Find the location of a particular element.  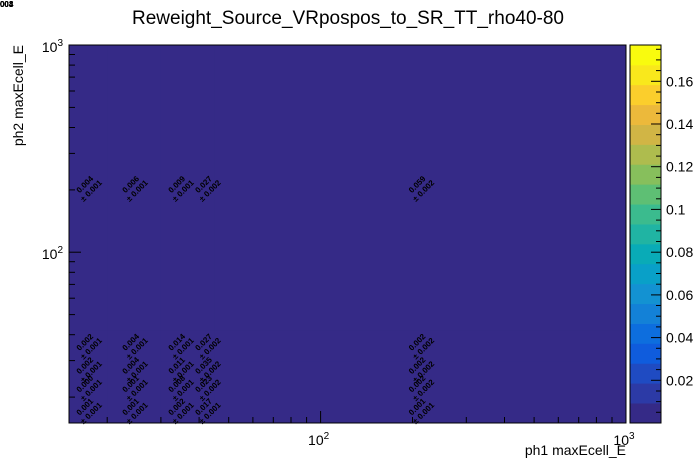

x-tick-label: 103 is located at coordinates (624, 439).